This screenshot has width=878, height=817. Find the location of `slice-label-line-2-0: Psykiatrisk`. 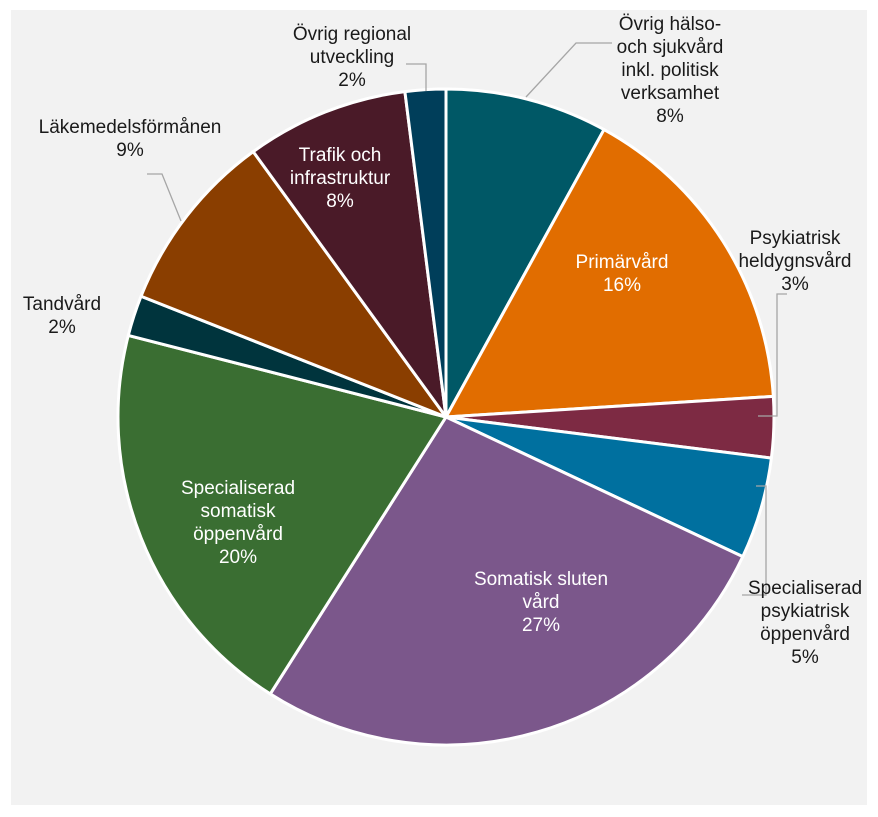

slice-label-line-2-0: Psykiatrisk is located at coordinates (795, 238).